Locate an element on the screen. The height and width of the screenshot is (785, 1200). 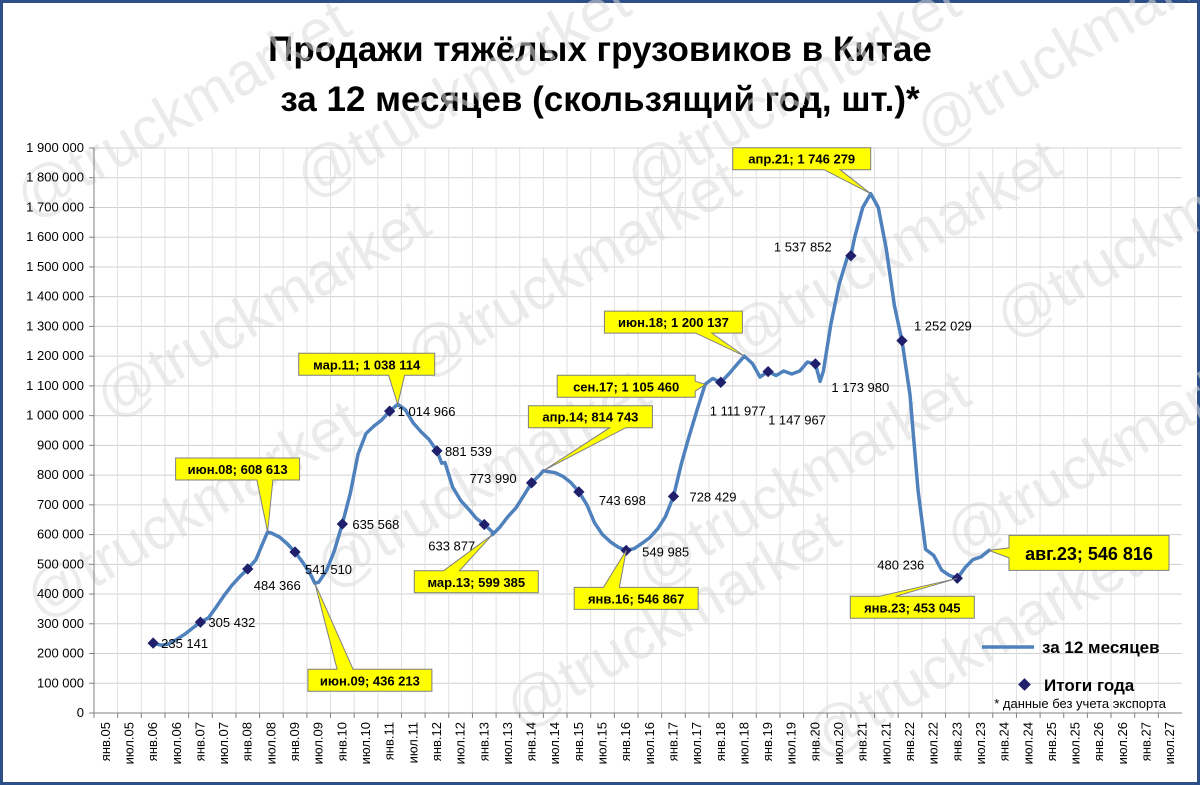
callout: июн.18; 1 200 137 is located at coordinates (674, 333).